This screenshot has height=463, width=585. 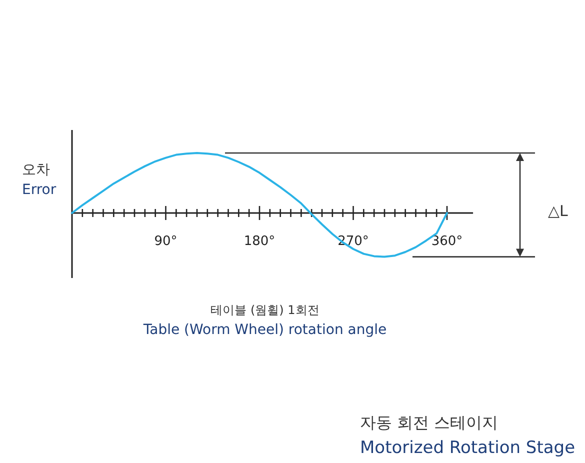 What do you see at coordinates (166, 241) in the screenshot?
I see `x-tick-label: 90°` at bounding box center [166, 241].